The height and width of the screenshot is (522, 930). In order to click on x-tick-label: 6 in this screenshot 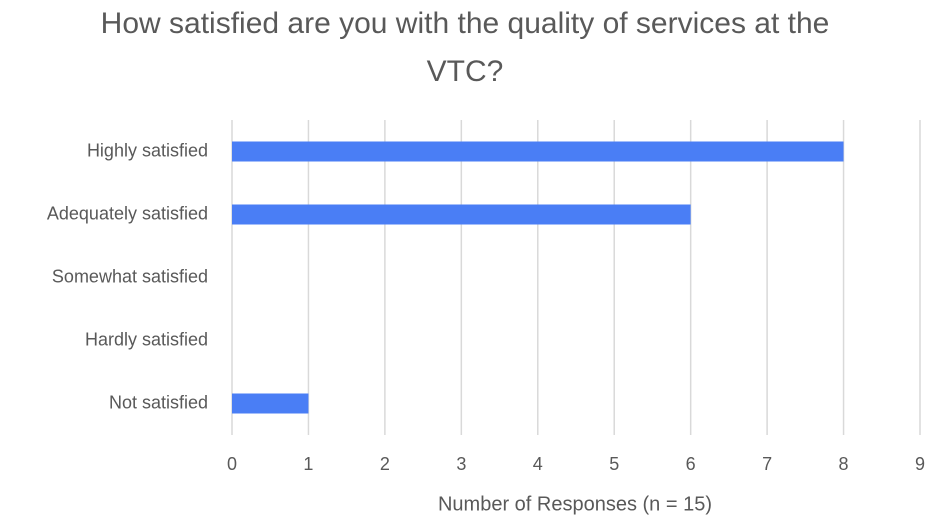, I will do `click(691, 464)`.